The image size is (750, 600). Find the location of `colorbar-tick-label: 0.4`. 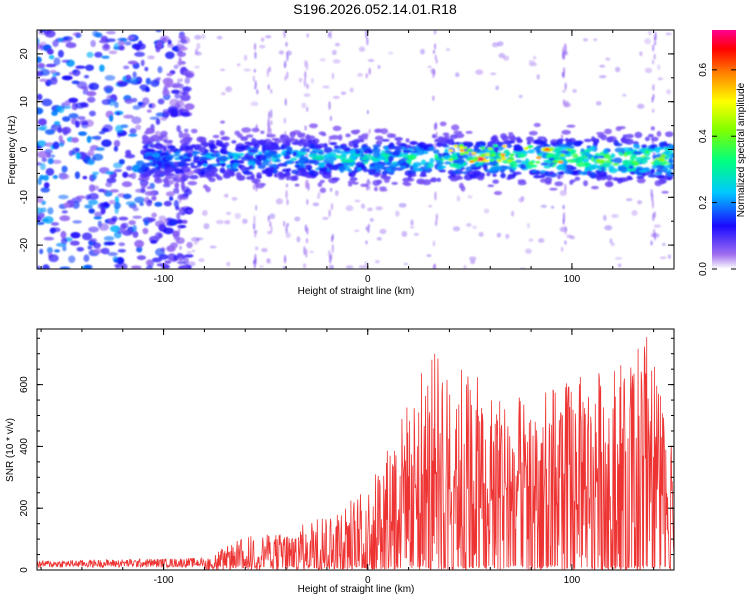

colorbar-tick-label: 0.4 is located at coordinates (703, 136).